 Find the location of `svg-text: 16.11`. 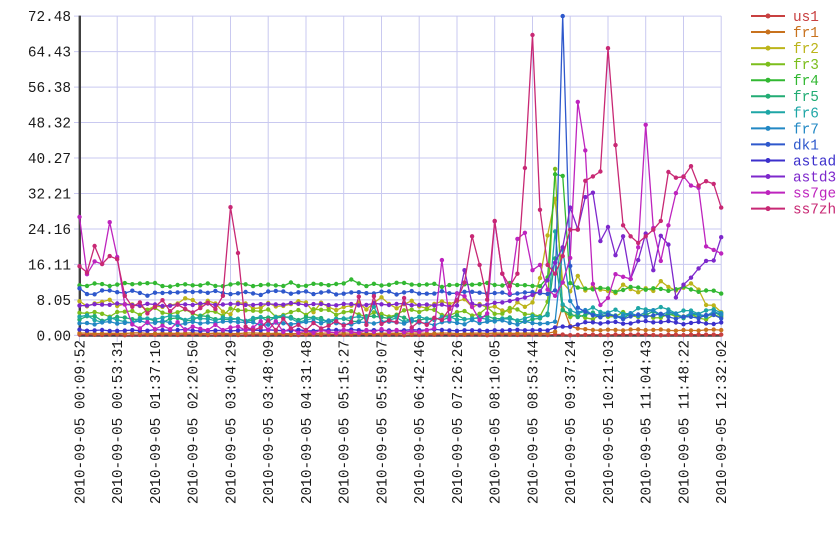

svg-text: 16.11 is located at coordinates (49, 266).